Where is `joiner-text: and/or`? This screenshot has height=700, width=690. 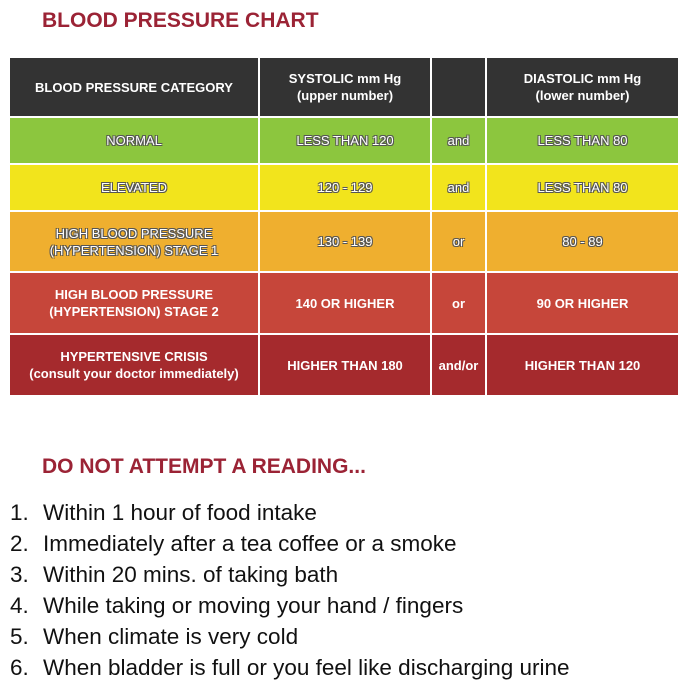
joiner-text: and/or is located at coordinates (458, 365).